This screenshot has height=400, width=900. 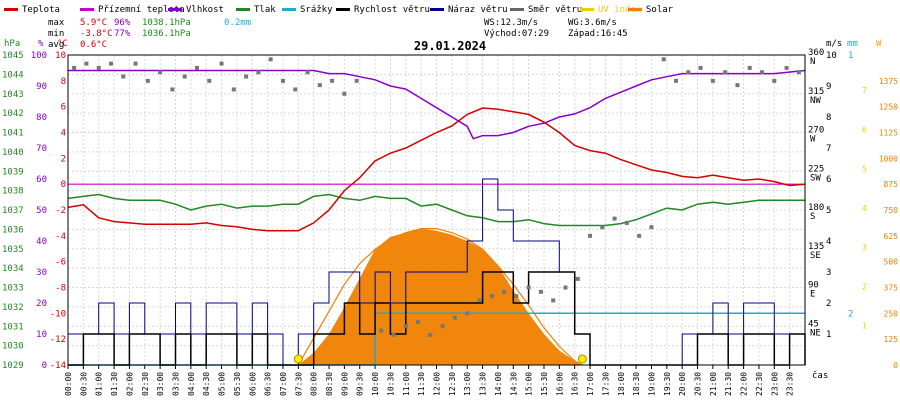 What do you see at coordinates (58, 314) in the screenshot?
I see `tick-temperature: -10` at bounding box center [58, 314].